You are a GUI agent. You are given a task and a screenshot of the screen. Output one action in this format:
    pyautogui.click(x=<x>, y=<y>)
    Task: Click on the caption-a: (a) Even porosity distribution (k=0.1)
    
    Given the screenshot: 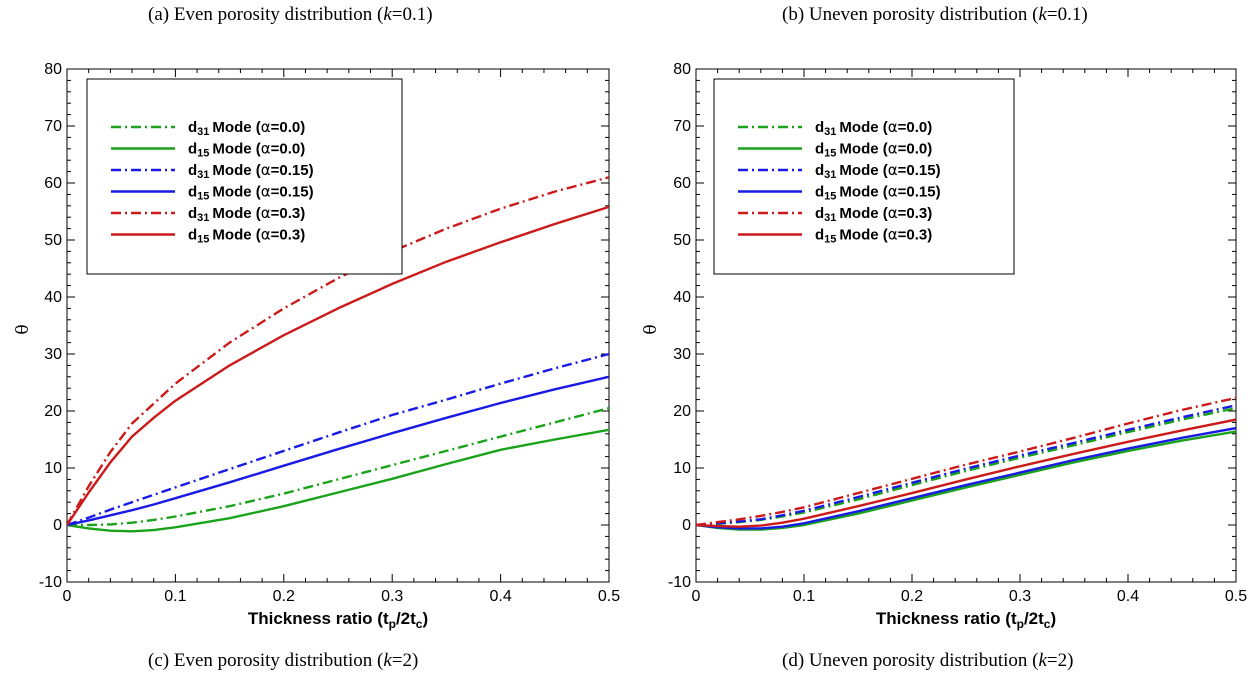 What is the action you would take?
    pyautogui.click(x=290, y=14)
    